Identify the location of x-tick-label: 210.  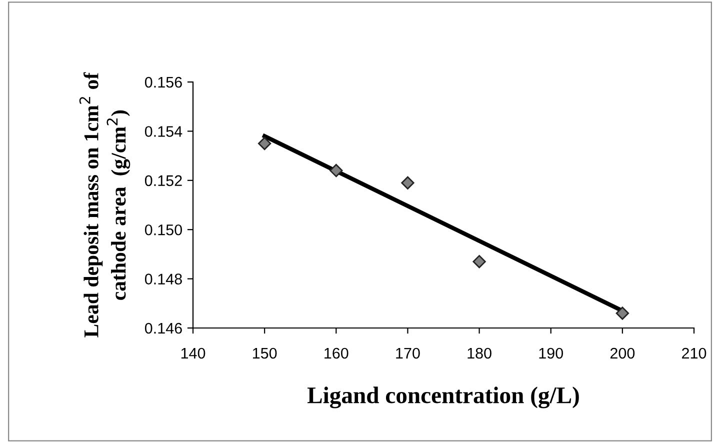
(694, 353).